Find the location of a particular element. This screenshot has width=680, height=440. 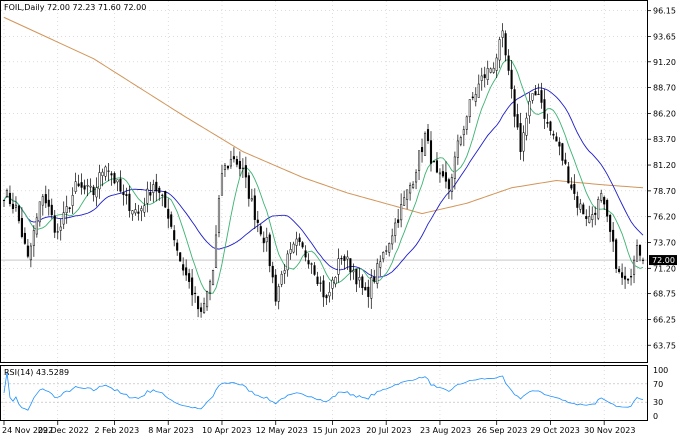

y-tick-label: 73.70 is located at coordinates (664, 242).